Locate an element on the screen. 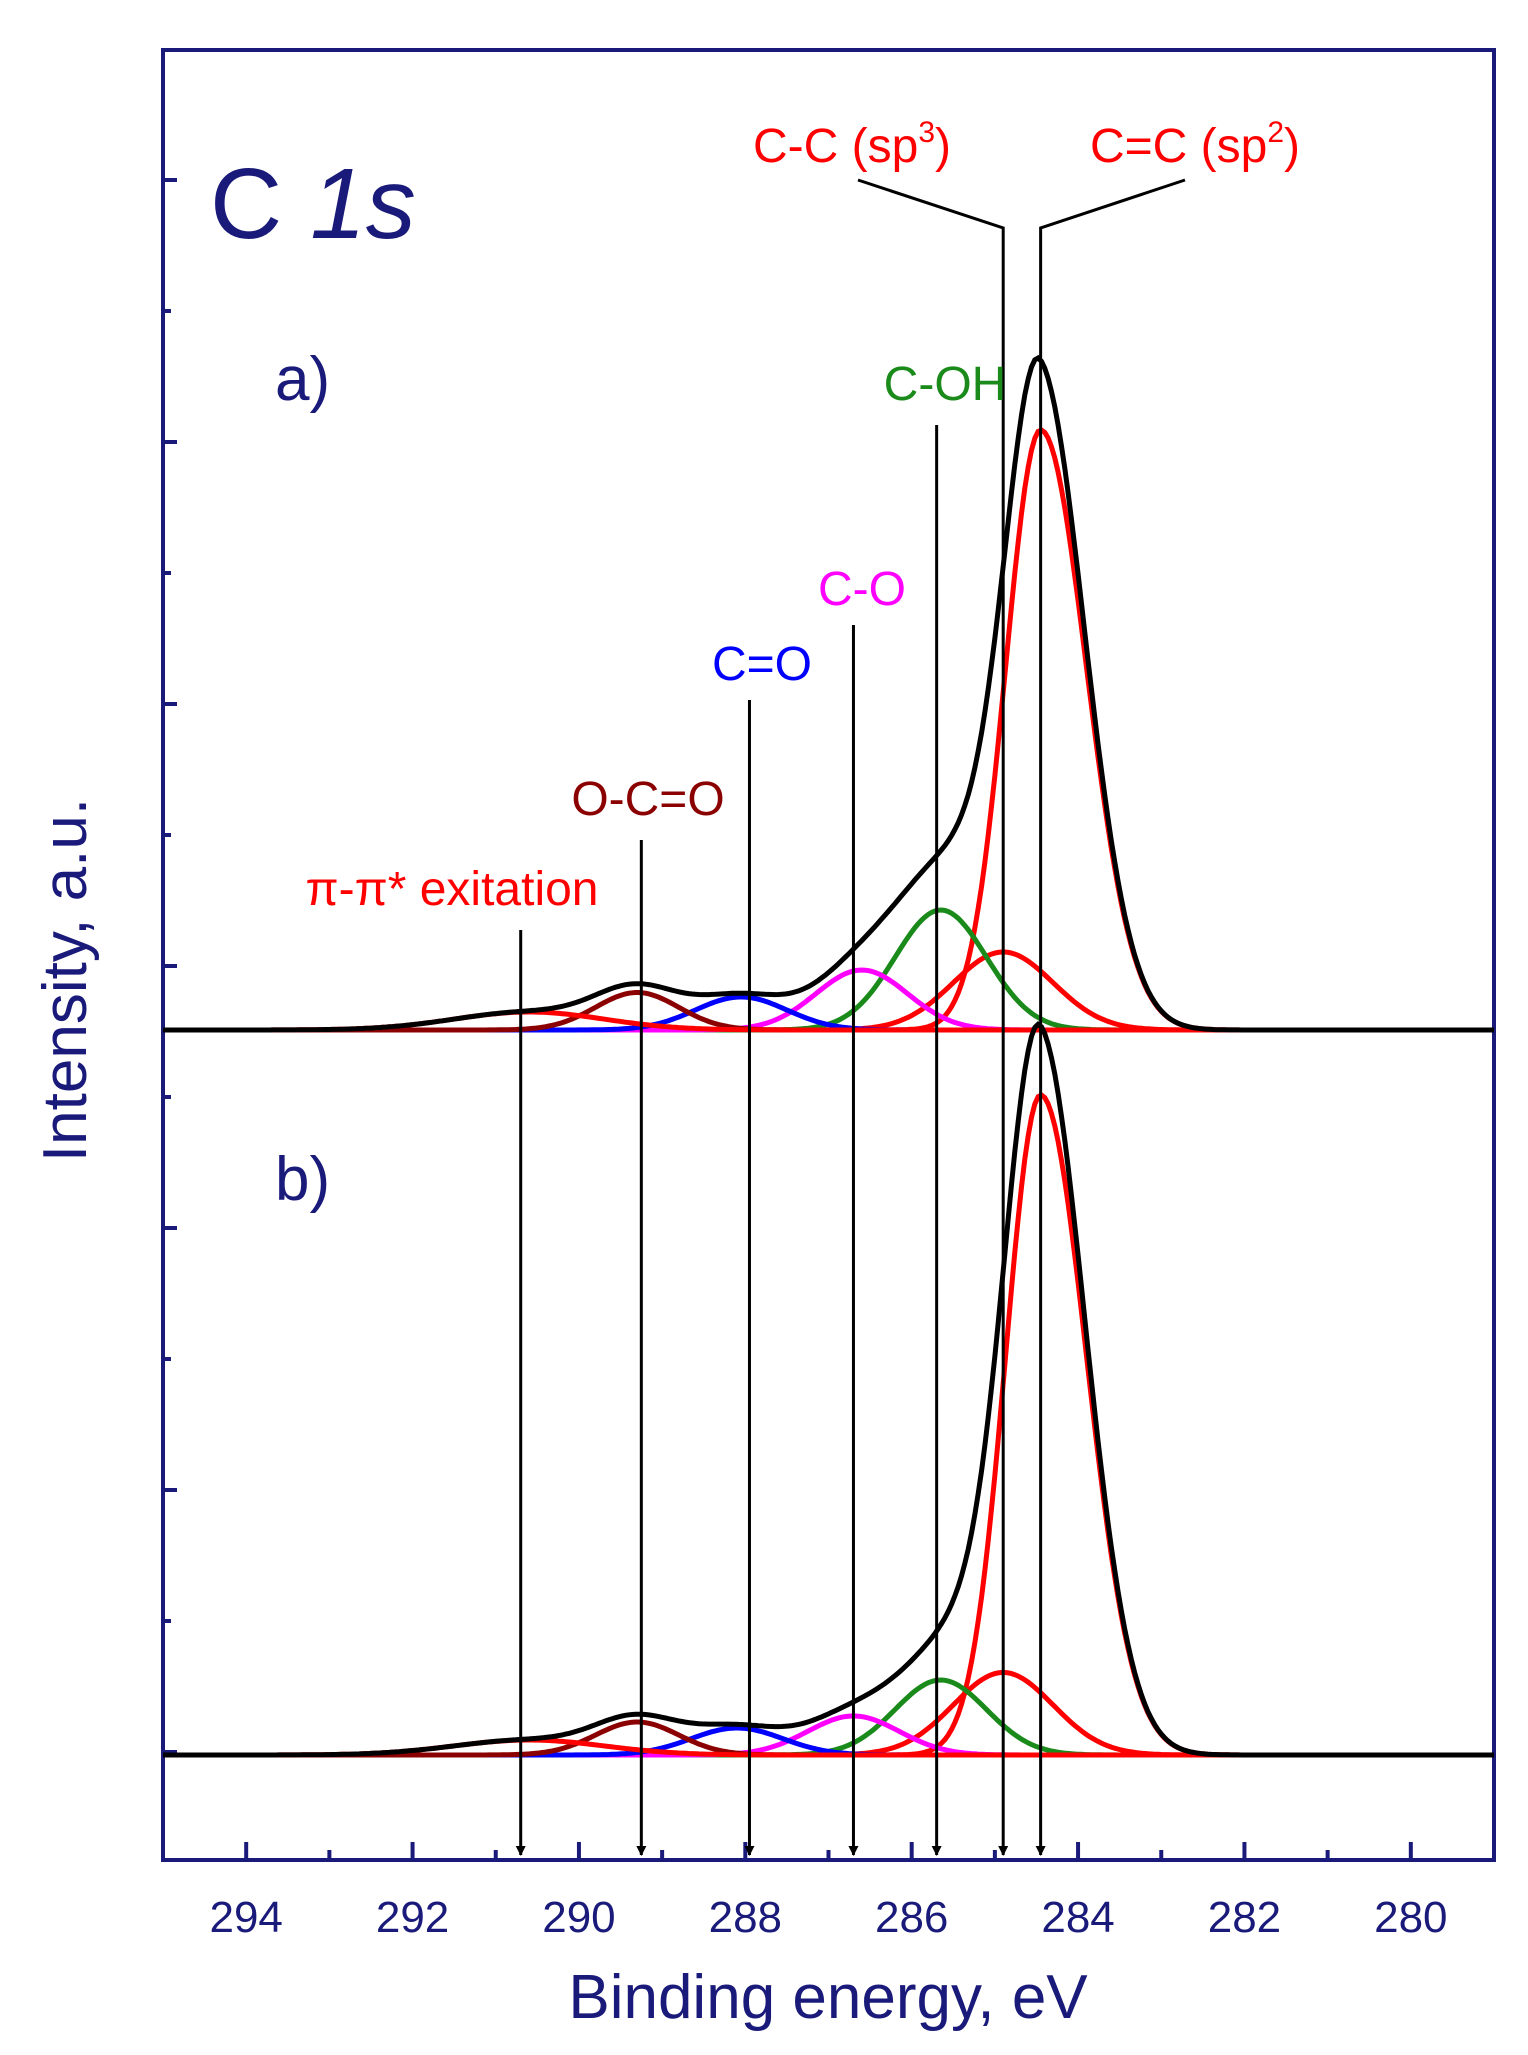 The height and width of the screenshot is (2055, 1528). peak-label-c_eq_o: C=O is located at coordinates (762, 664).